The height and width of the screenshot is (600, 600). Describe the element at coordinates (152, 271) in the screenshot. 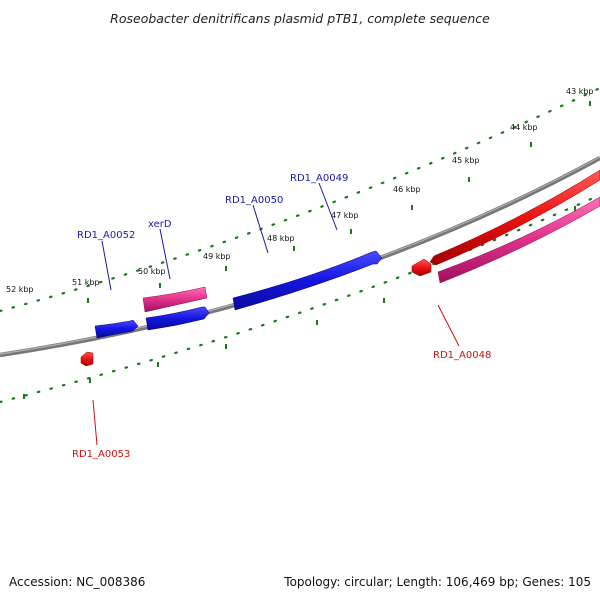

I see `tick-label-50kbp: 50 kbp` at that location.